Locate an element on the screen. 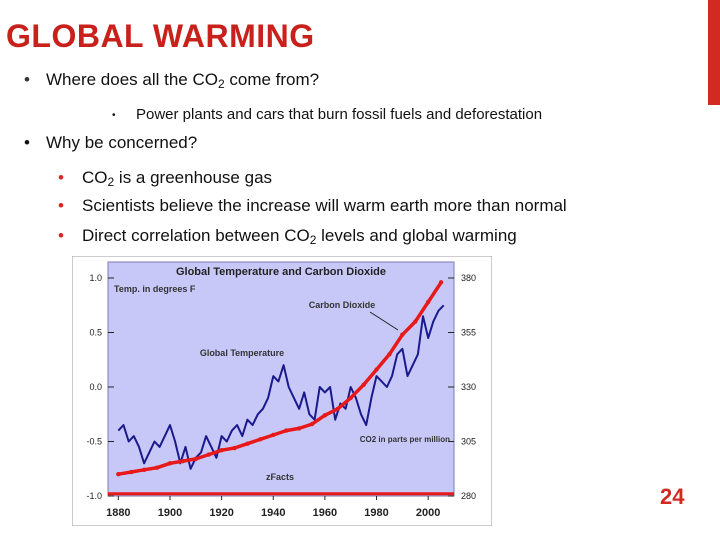 The image size is (720, 540). y-left-tick-label: 0.0 is located at coordinates (95, 387).